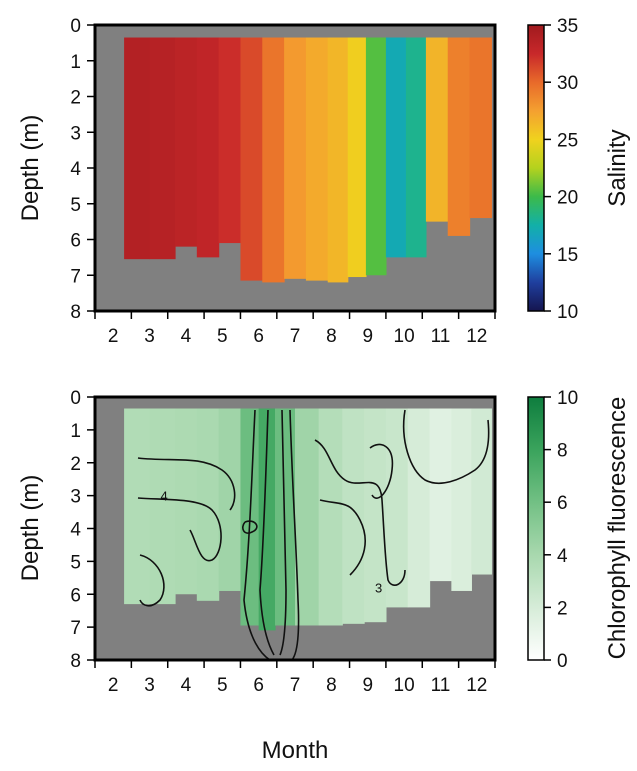  I want to click on chlorophyll-y-ticks: 0 1 2 3 4 5 6 7 8, so click(82, 530).